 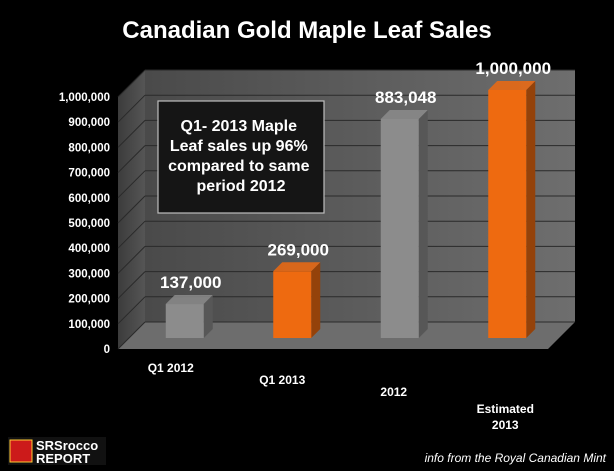 What do you see at coordinates (238, 166) in the screenshot?
I see `annotation-line-3: compared to same` at bounding box center [238, 166].